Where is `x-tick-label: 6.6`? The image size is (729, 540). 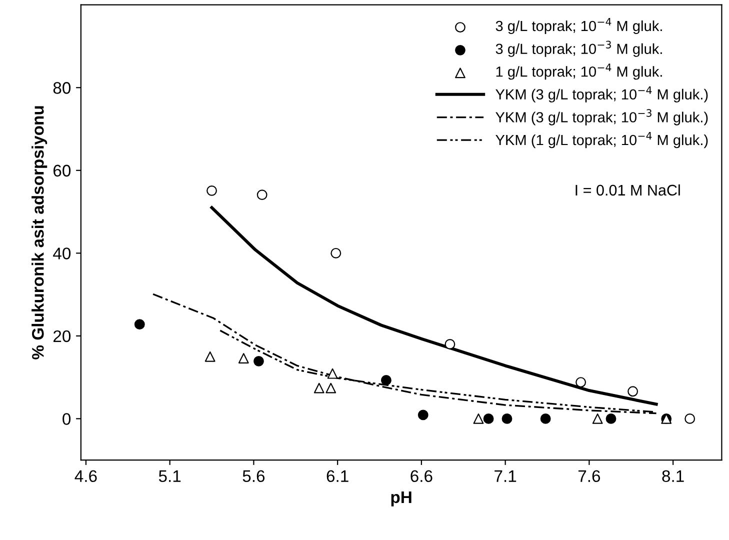
x-tick-label: 6.6 is located at coordinates (421, 476).